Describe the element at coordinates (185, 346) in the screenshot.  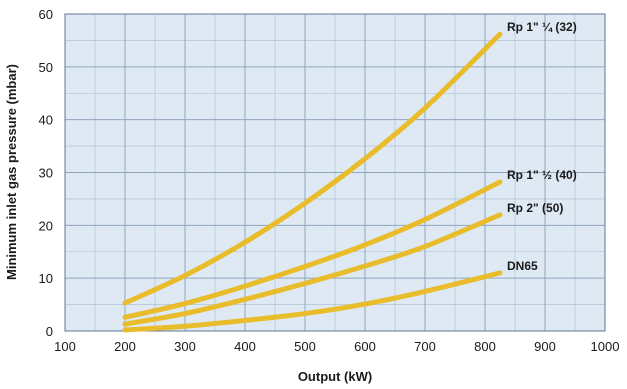
I see `x-tick-label: 300` at that location.